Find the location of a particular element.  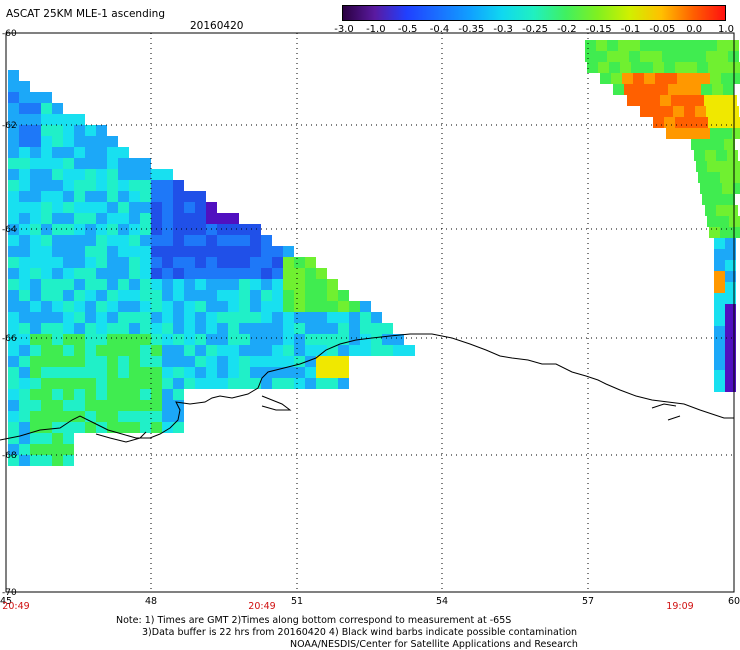

map-title: ASCAT 25KM MLE-1 ascending is located at coordinates (85, 14).